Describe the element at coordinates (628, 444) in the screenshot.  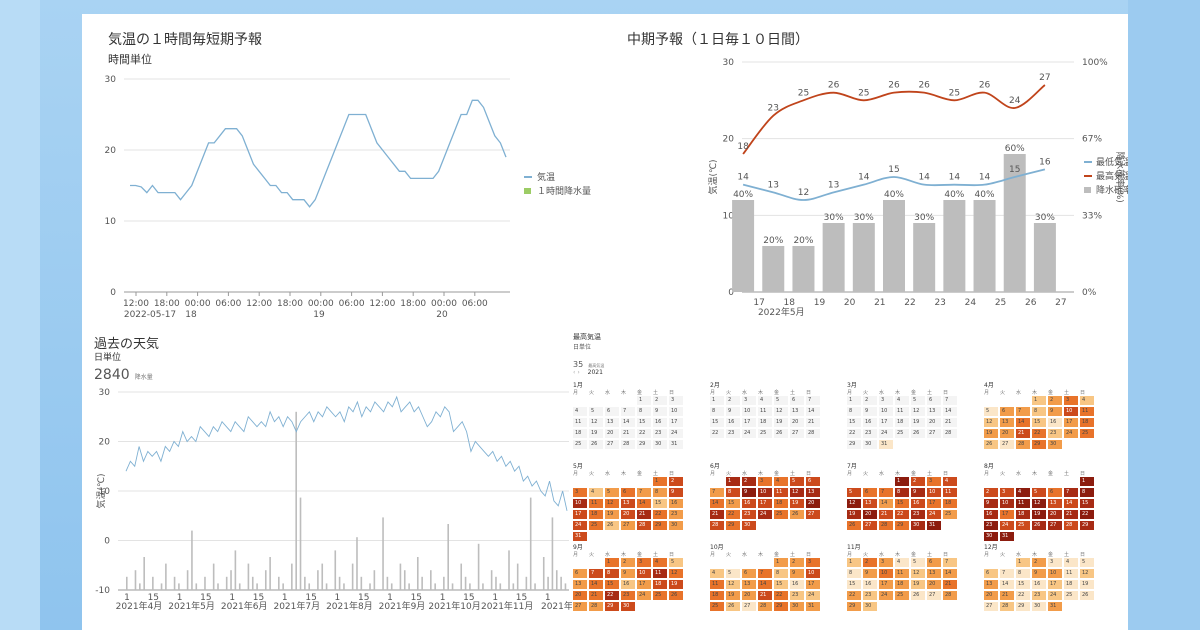
I see `calendar-day-cell: 28` at that location.